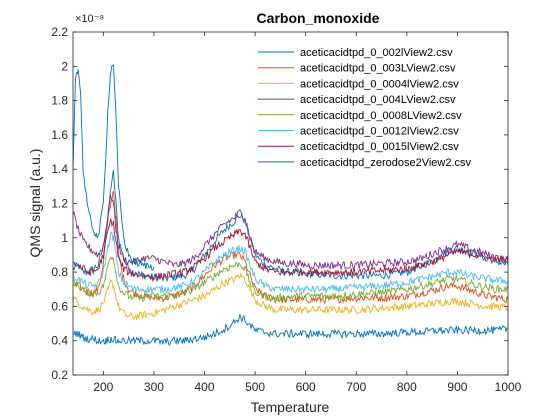 The image size is (560, 420). What do you see at coordinates (378, 69) in the screenshot?
I see `legend-entry: aceticacidtpd_0_003LView2.csv` at bounding box center [378, 69].